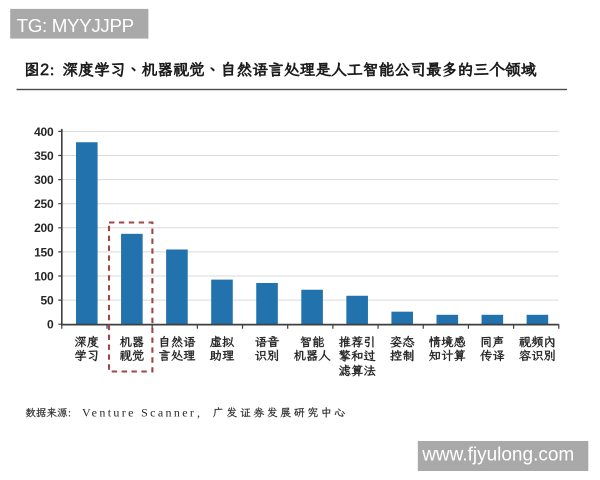 This screenshot has height=480, width=600. I want to click on svg-text: 250, so click(44, 204).